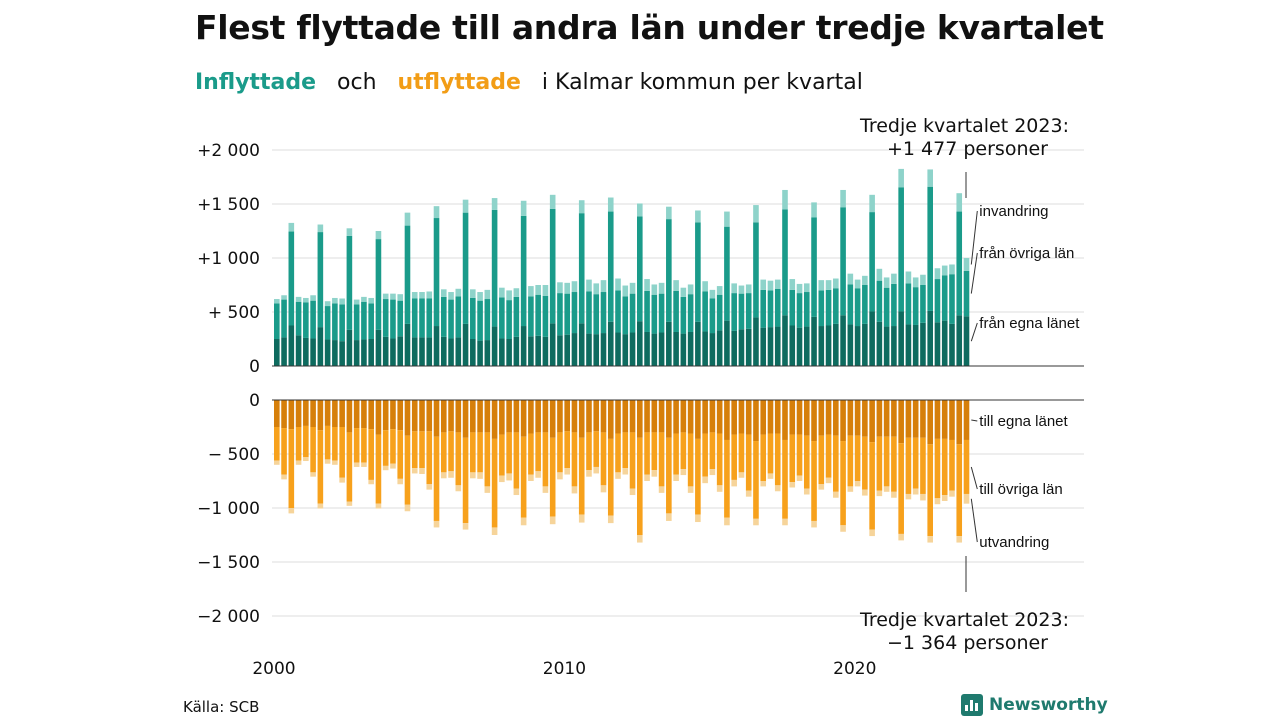  What do you see at coordinates (1048, 705) in the screenshot?
I see `brand-name: Newsworthy` at bounding box center [1048, 705].